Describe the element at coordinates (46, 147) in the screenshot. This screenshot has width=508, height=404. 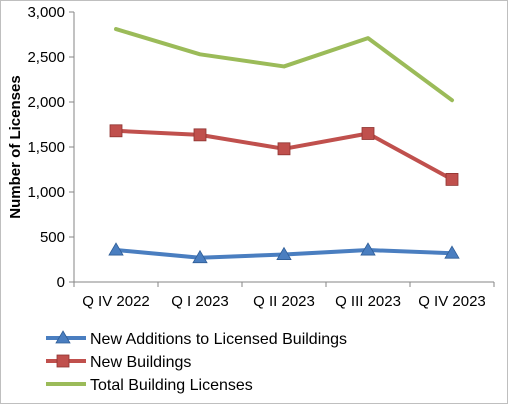
I see `y-tick-label: 1,500` at that location.